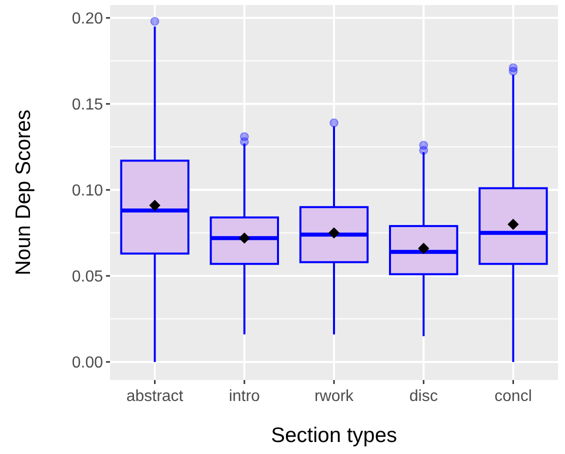 This screenshot has height=454, width=565. What do you see at coordinates (513, 396) in the screenshot?
I see `x-tick-label: concl` at bounding box center [513, 396].